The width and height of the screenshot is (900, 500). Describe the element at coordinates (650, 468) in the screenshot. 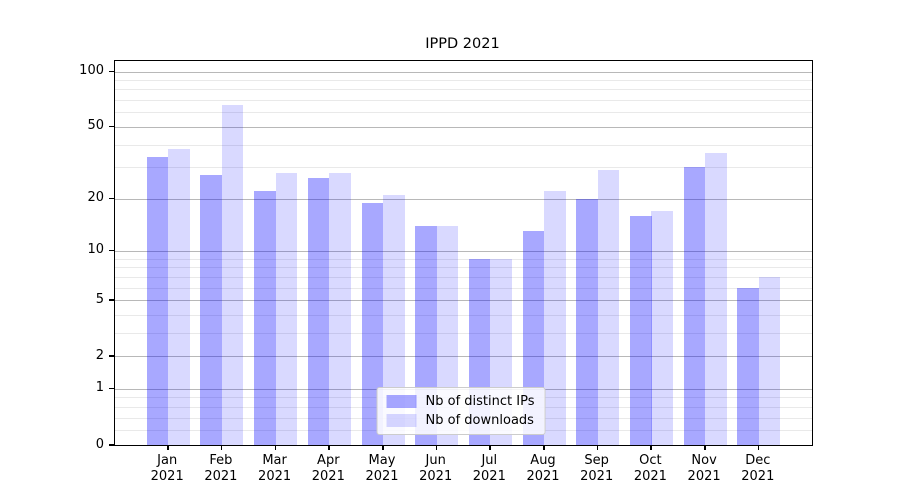

I see `x-tick-label-oct: Oct 2021` at that location.